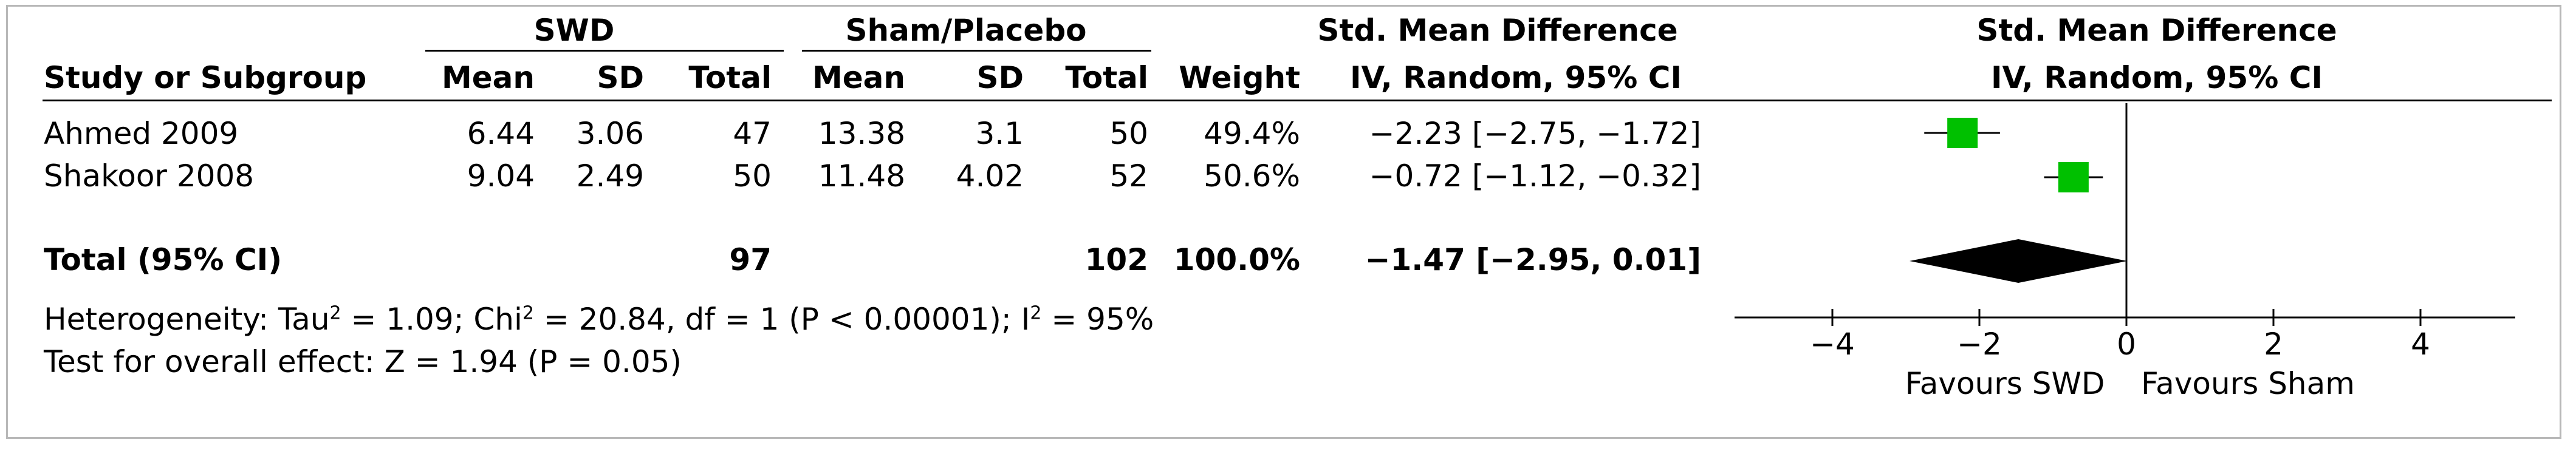  Describe the element at coordinates (620, 77) in the screenshot. I see `sd1-header: SD` at that location.